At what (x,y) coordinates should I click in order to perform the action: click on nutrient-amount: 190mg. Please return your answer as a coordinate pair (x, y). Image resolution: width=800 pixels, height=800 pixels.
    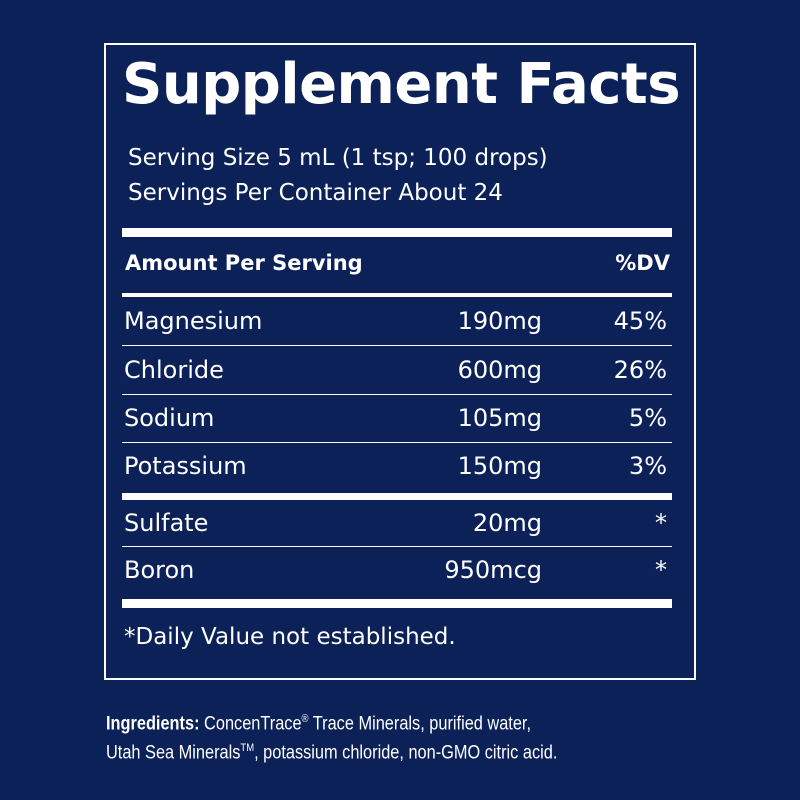
    Looking at the image, I should click on (499, 321).